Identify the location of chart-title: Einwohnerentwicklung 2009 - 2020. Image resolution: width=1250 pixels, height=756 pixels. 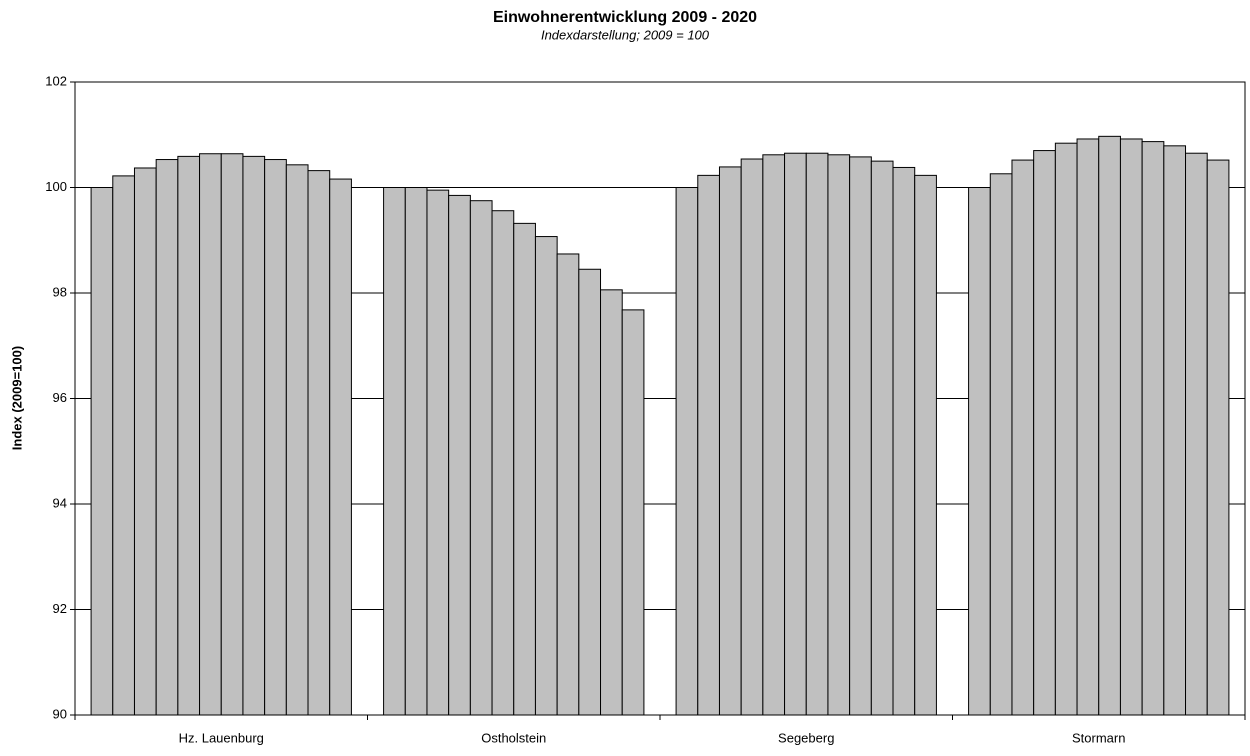
(625, 17).